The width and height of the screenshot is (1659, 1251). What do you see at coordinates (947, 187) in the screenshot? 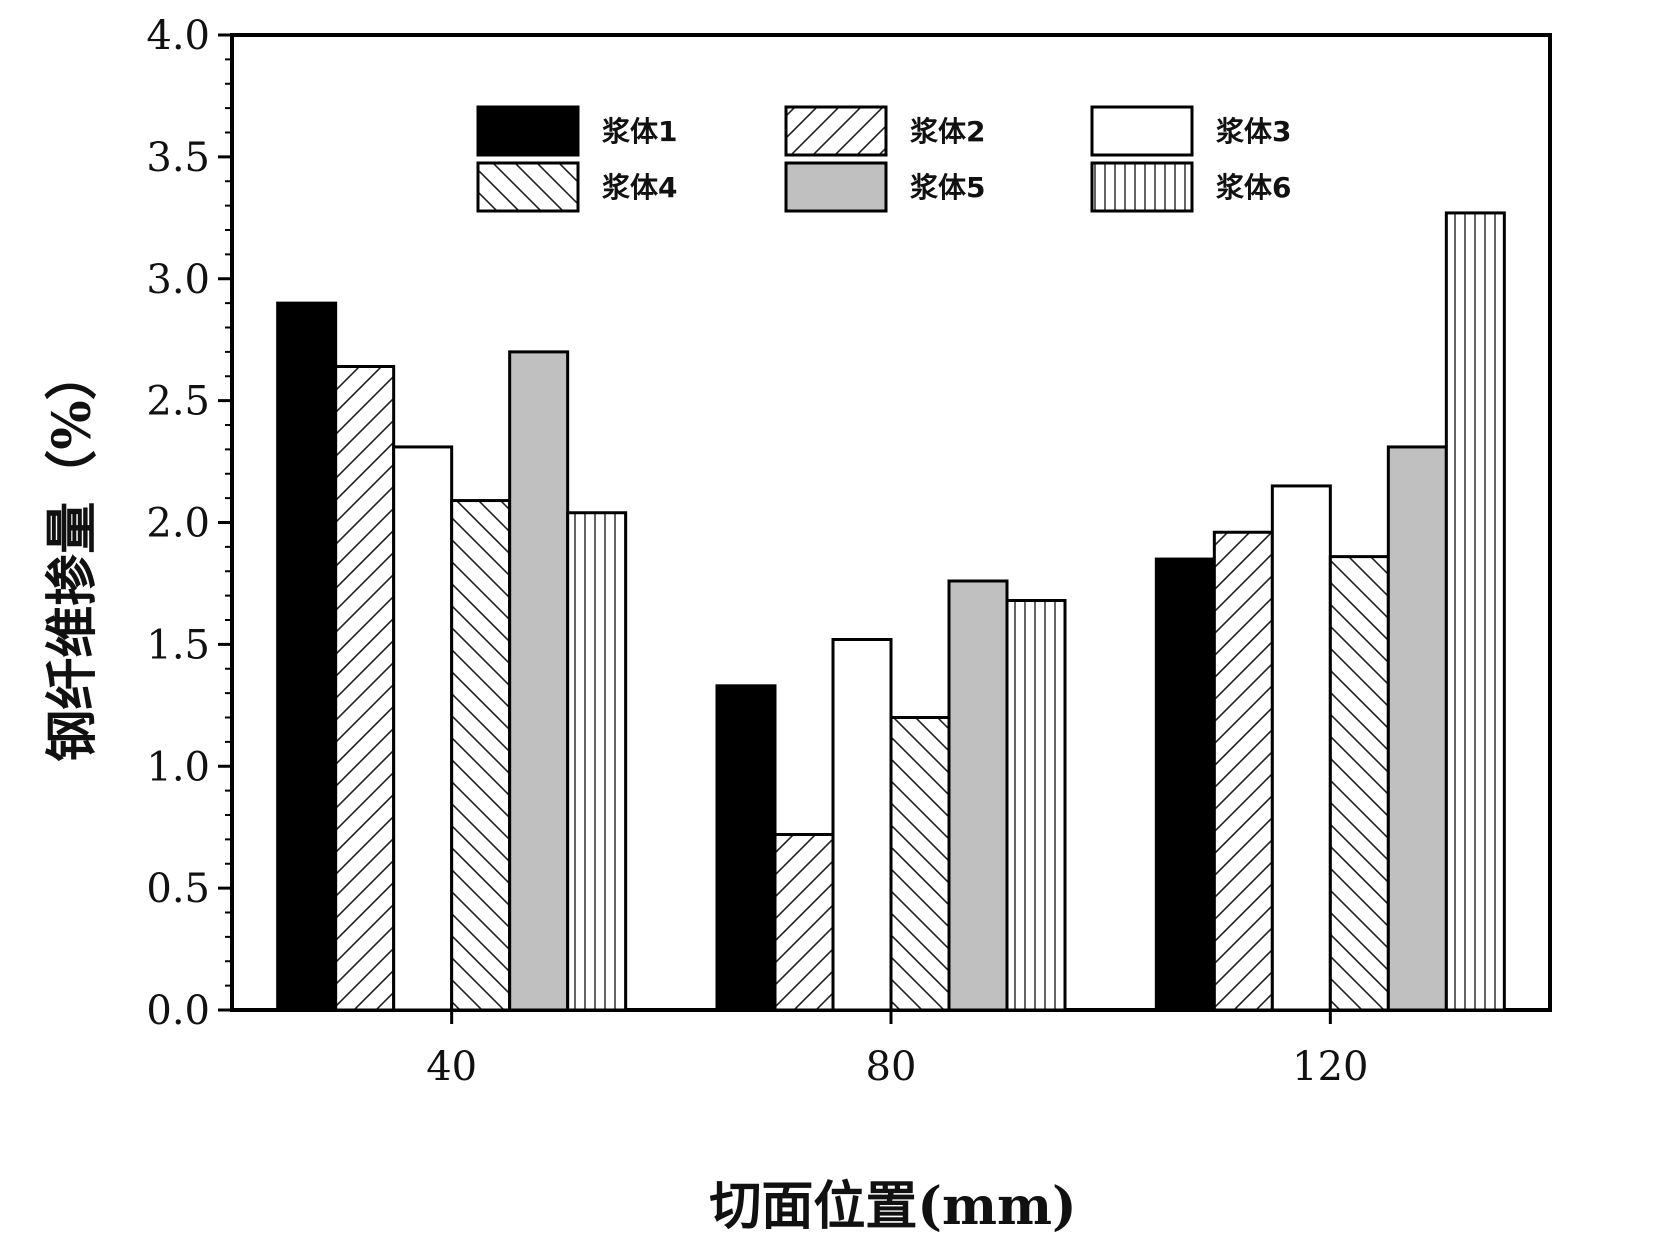
I see `legend-label-5: 浆体5` at bounding box center [947, 187].